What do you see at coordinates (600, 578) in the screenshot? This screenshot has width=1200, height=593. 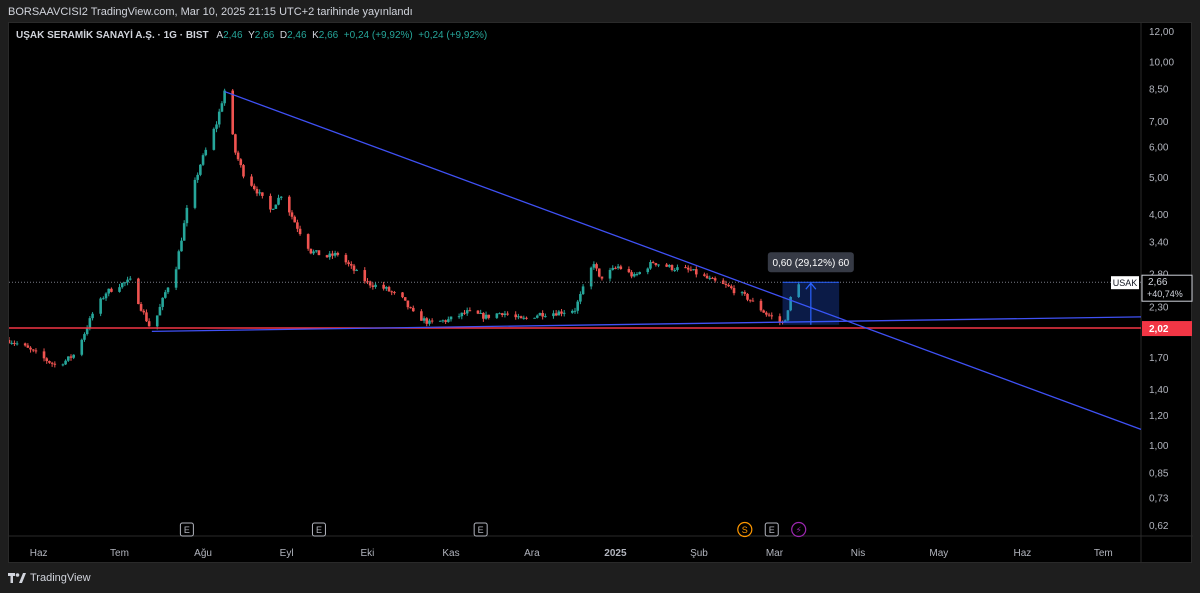 I see `footer-bar` at bounding box center [600, 578].